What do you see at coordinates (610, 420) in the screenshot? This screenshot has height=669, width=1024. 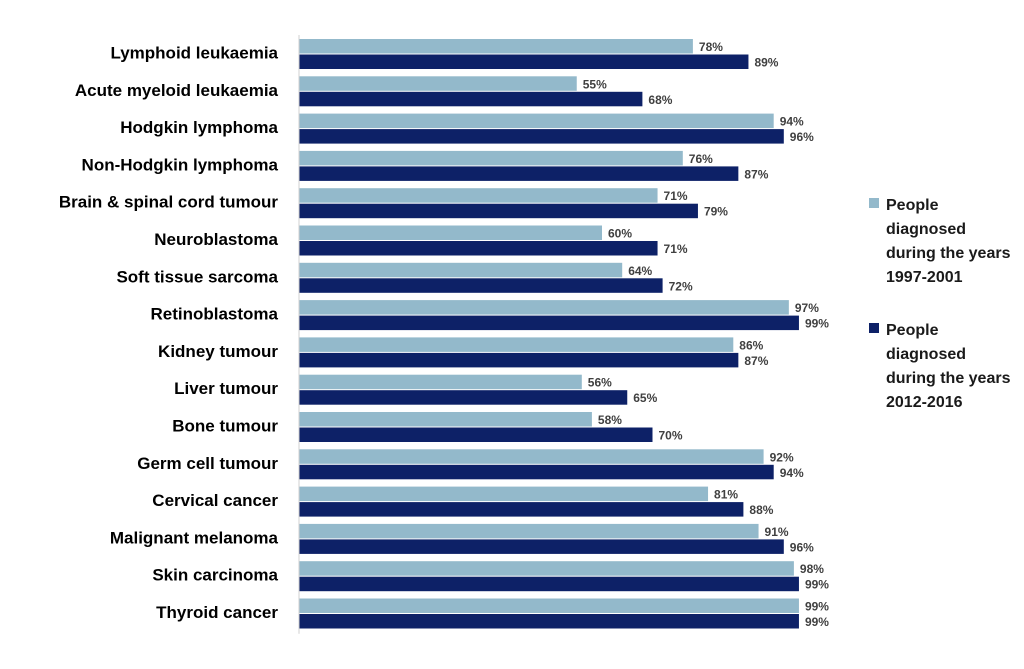 I see `value-label-bone-tumour-series-1: 58%` at bounding box center [610, 420].